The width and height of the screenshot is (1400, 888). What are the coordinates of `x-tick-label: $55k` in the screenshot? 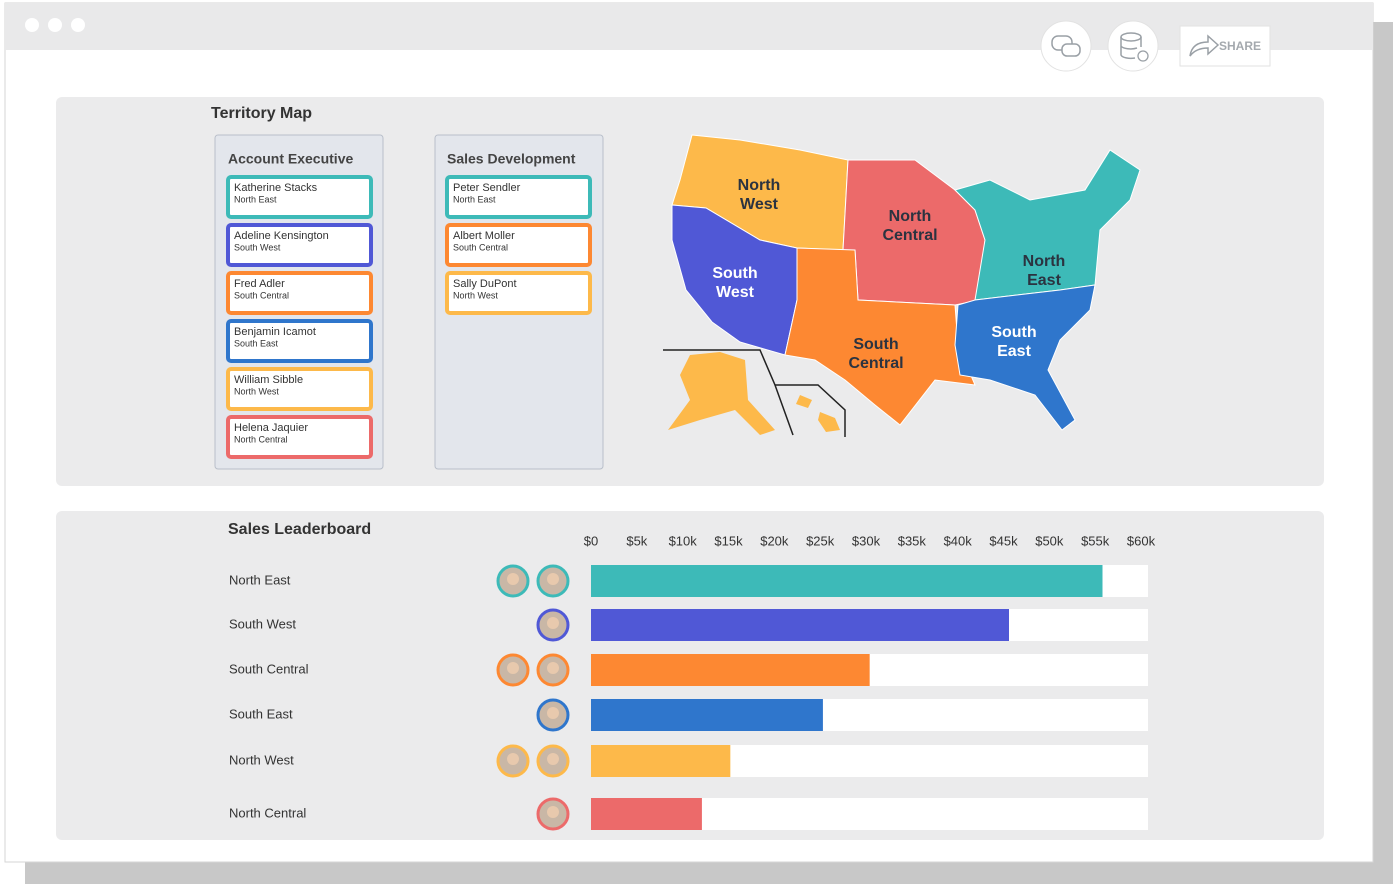 It's located at (1095, 540).